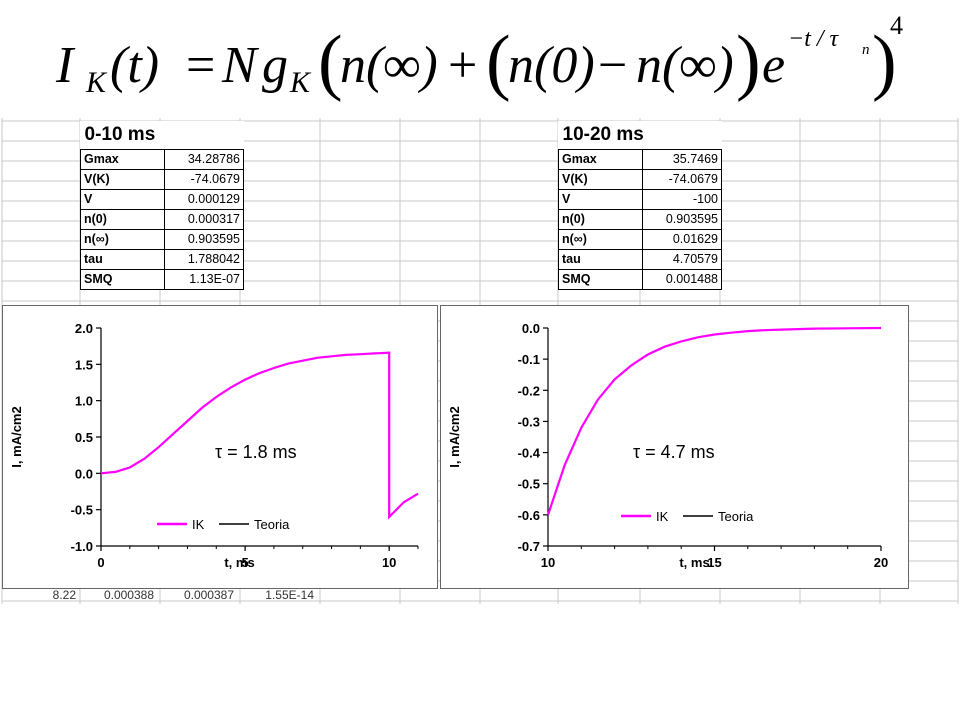  Describe the element at coordinates (529, 421) in the screenshot. I see `y-tick-label: -0.3` at that location.